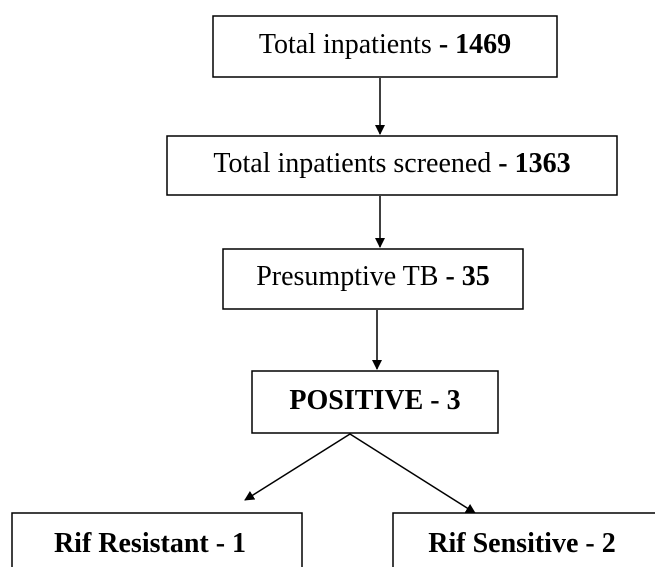 The height and width of the screenshot is (567, 655). What do you see at coordinates (475, 44) in the screenshot?
I see `node-value: - 1469` at bounding box center [475, 44].